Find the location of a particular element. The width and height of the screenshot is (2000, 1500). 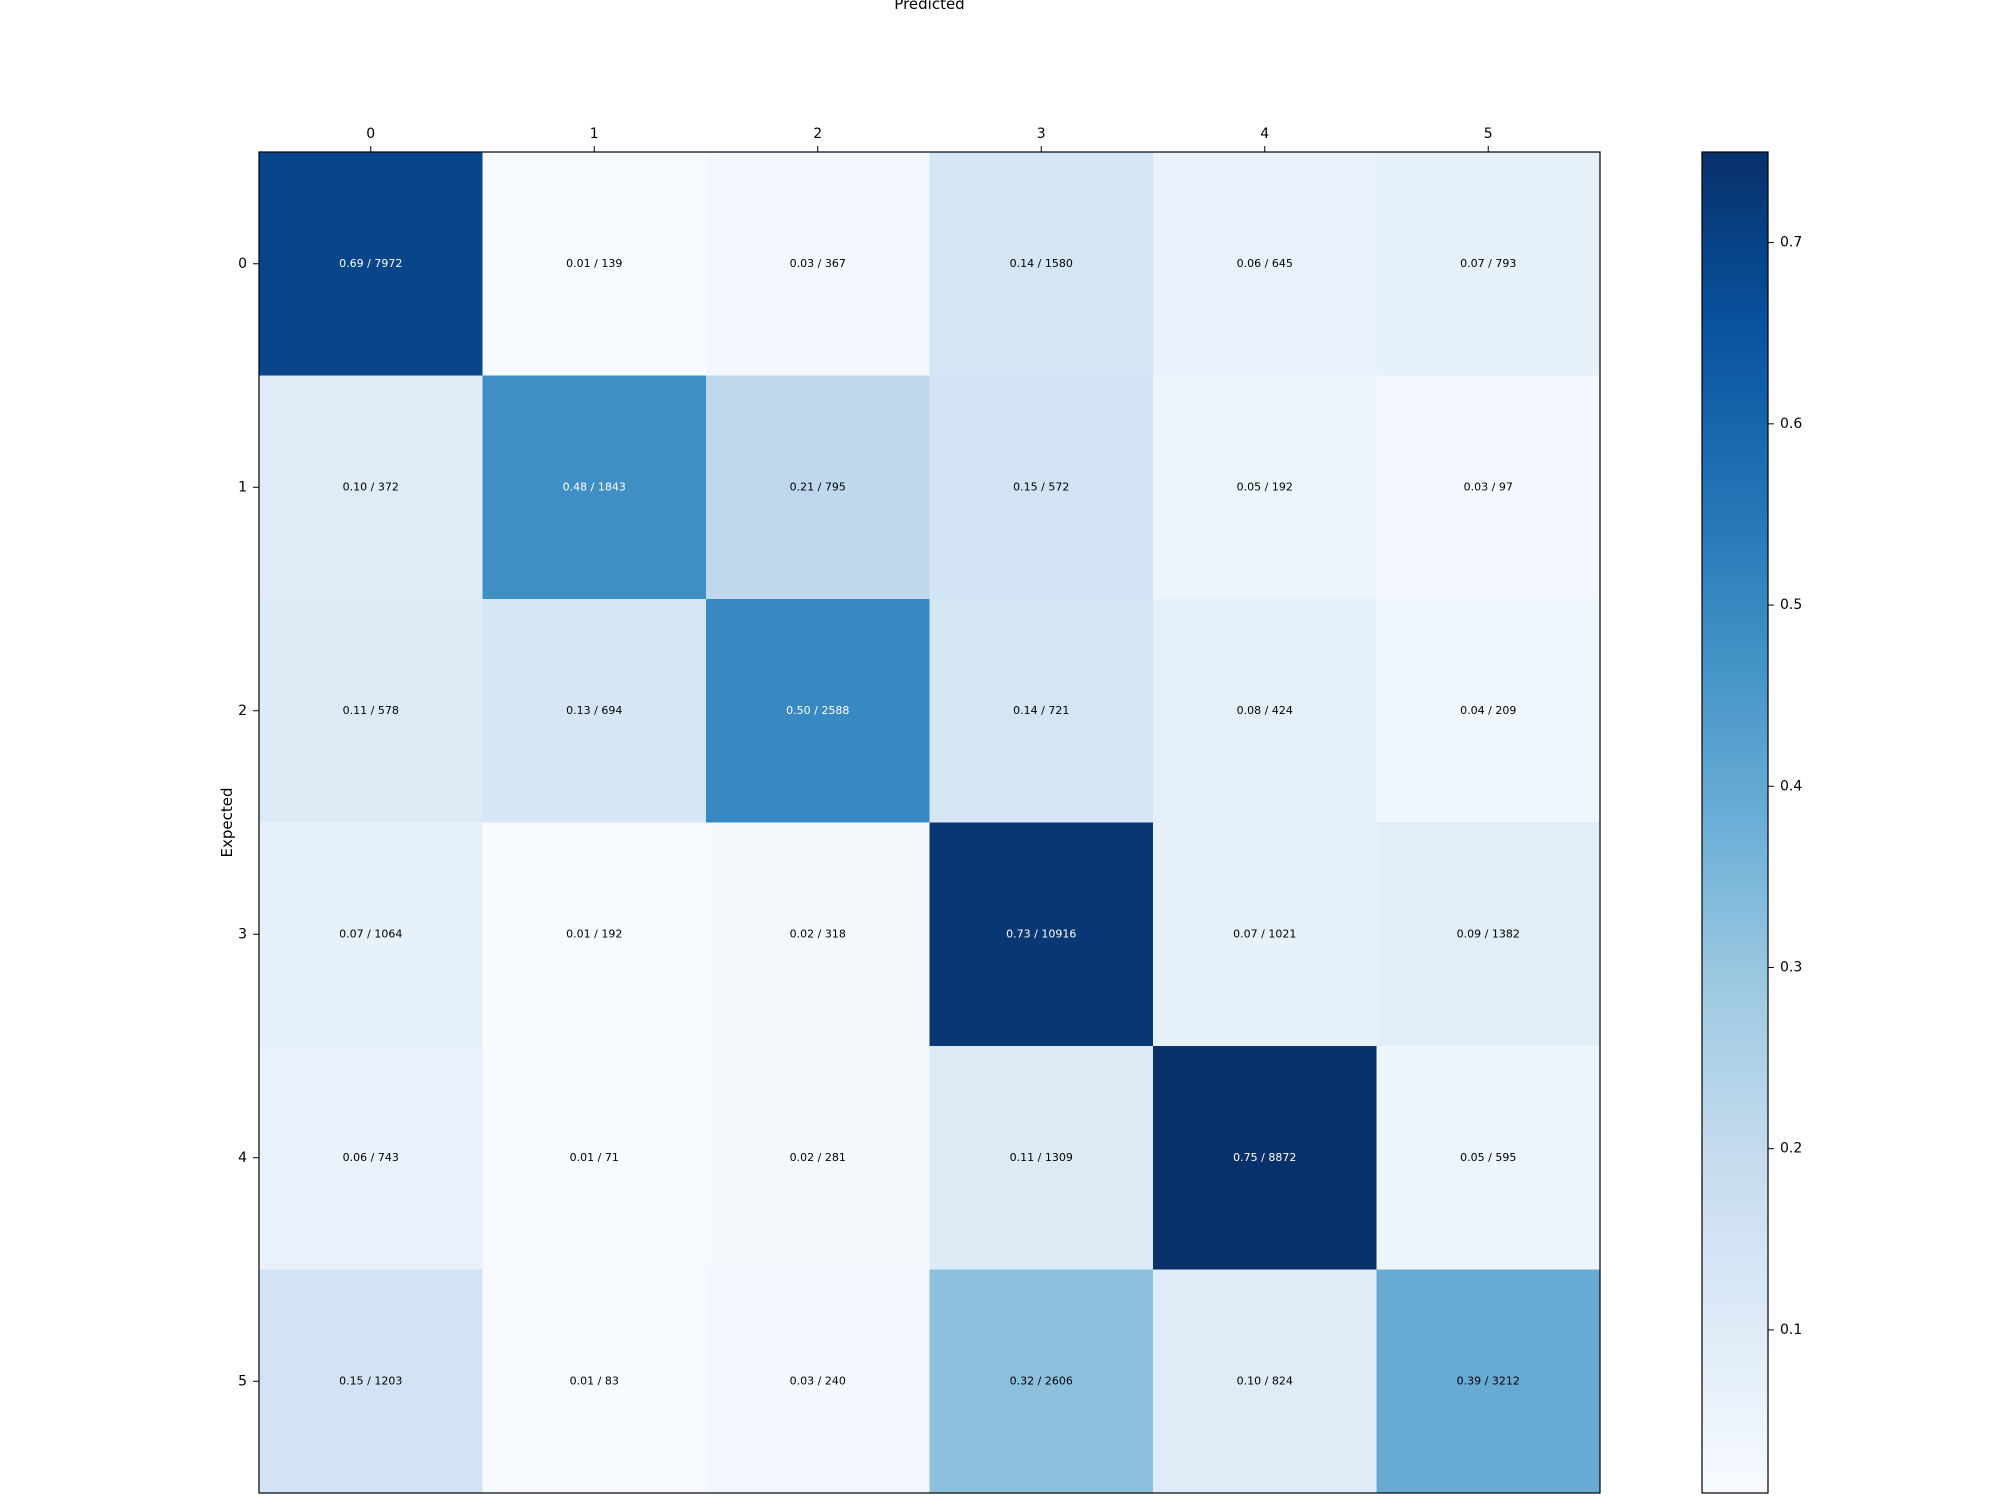

cell-value-label: 0.06 / 645 is located at coordinates (1265, 263).